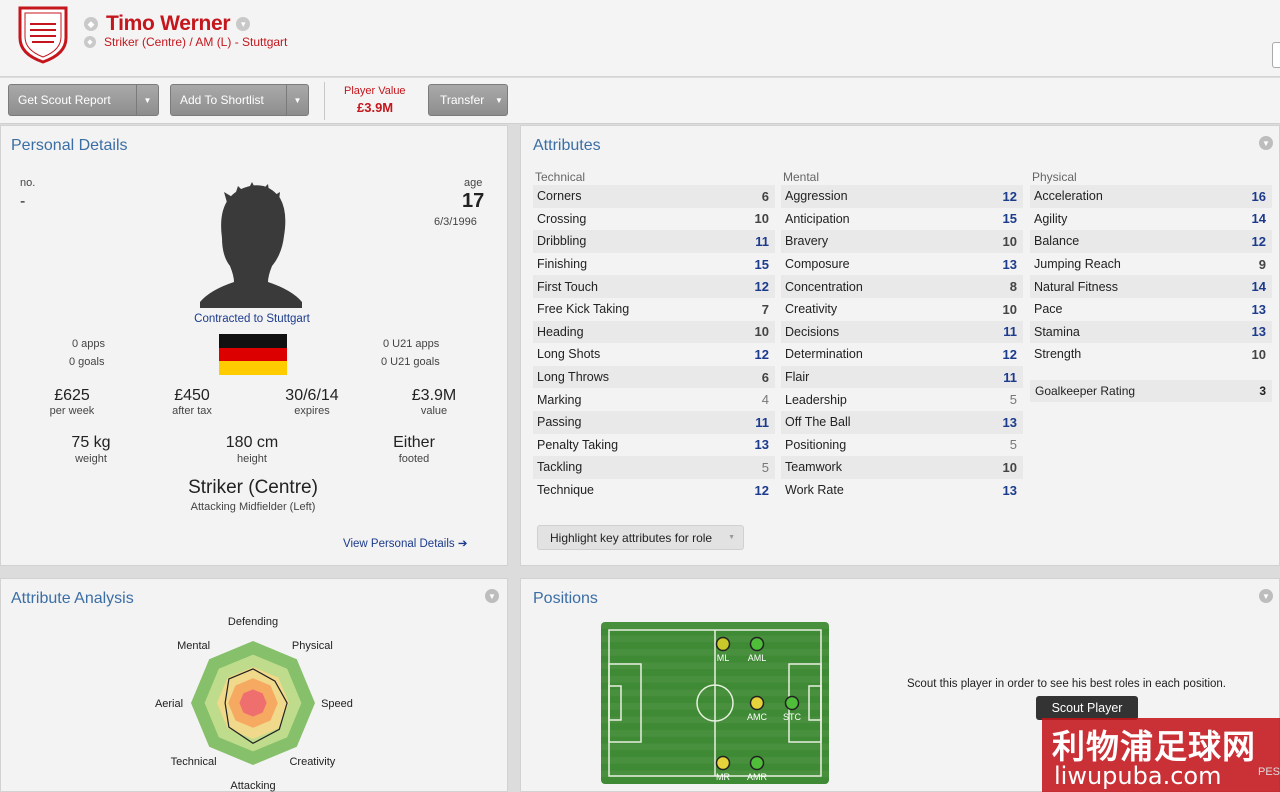 The height and width of the screenshot is (792, 1280). What do you see at coordinates (715, 703) in the screenshot?
I see `pitch-centre-circle` at bounding box center [715, 703].